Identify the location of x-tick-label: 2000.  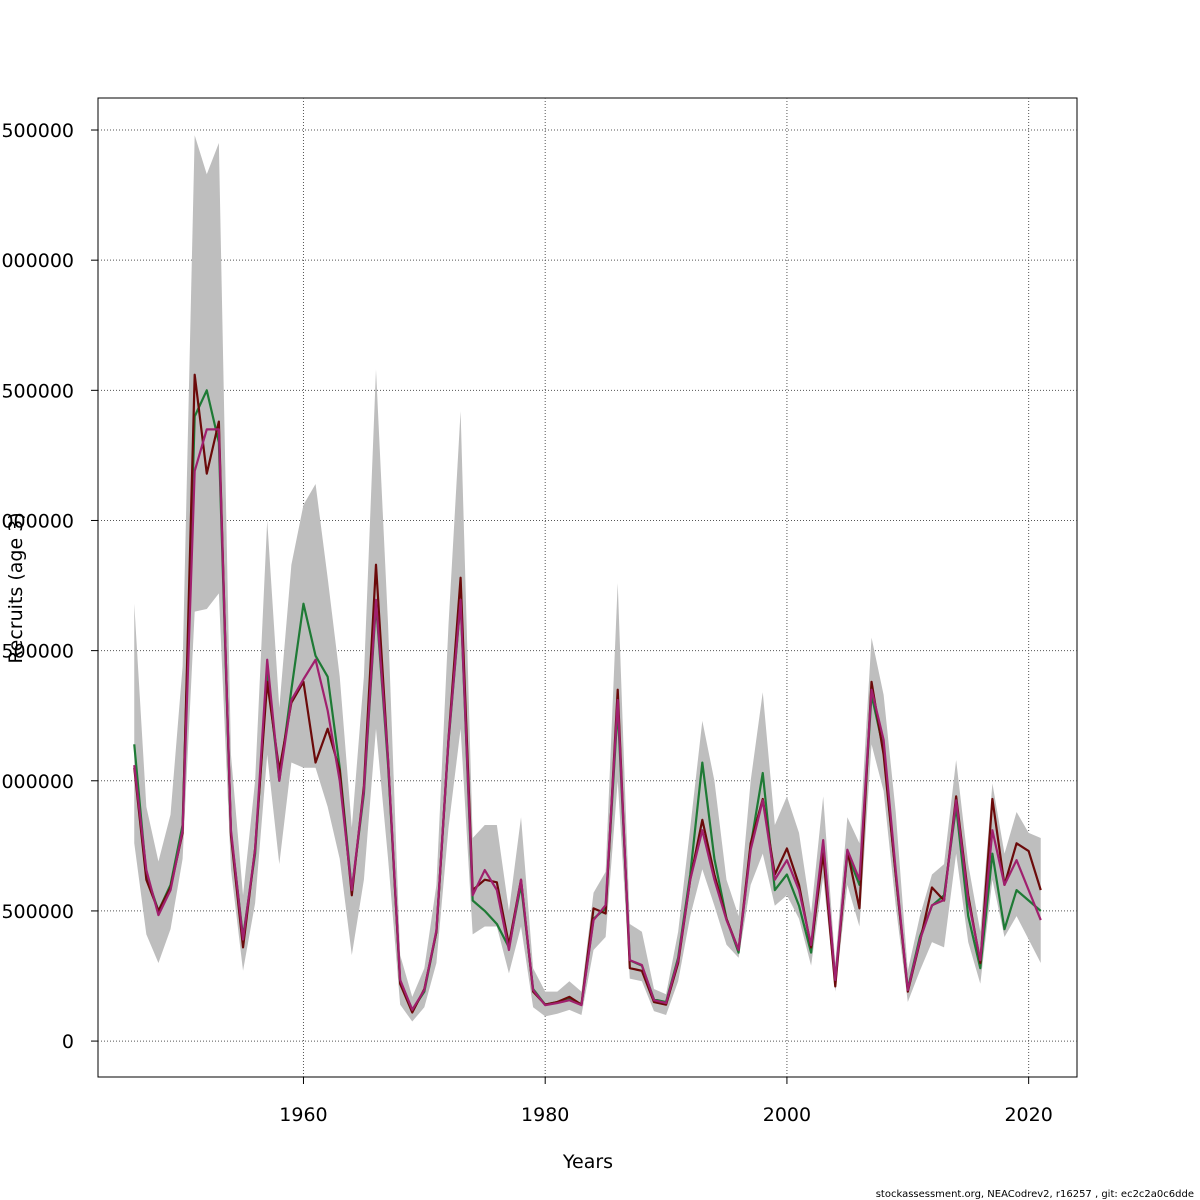
(787, 1115).